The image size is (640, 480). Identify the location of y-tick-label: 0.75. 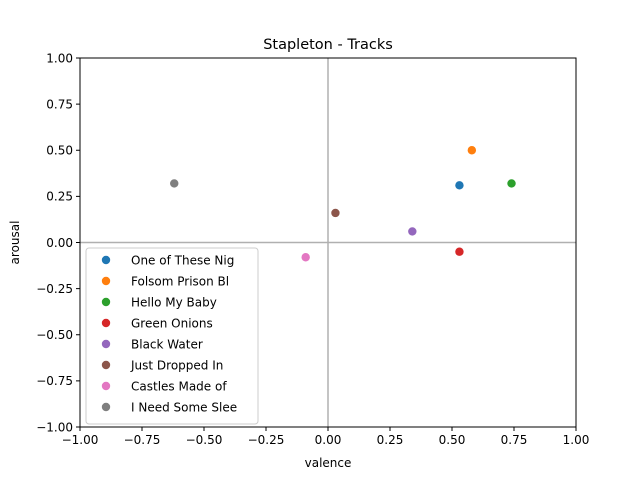
(59, 104).